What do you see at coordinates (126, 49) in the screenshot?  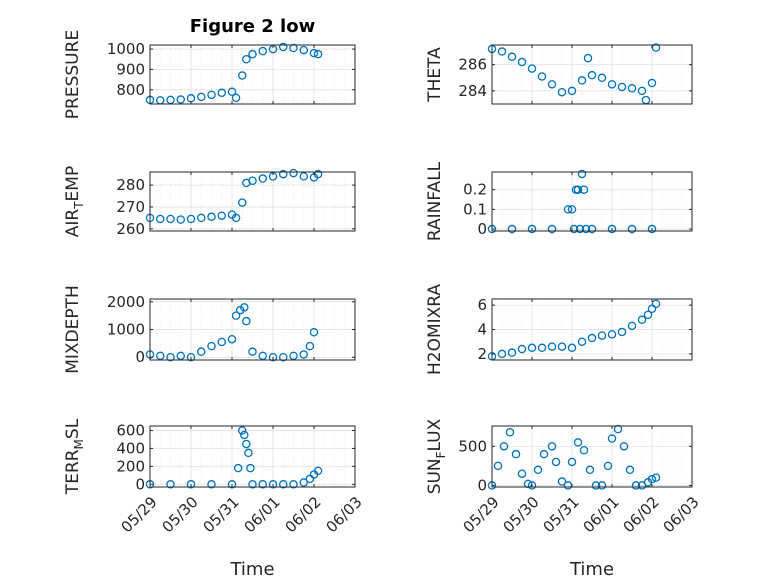 I see `y-tick-label: 1000` at bounding box center [126, 49].